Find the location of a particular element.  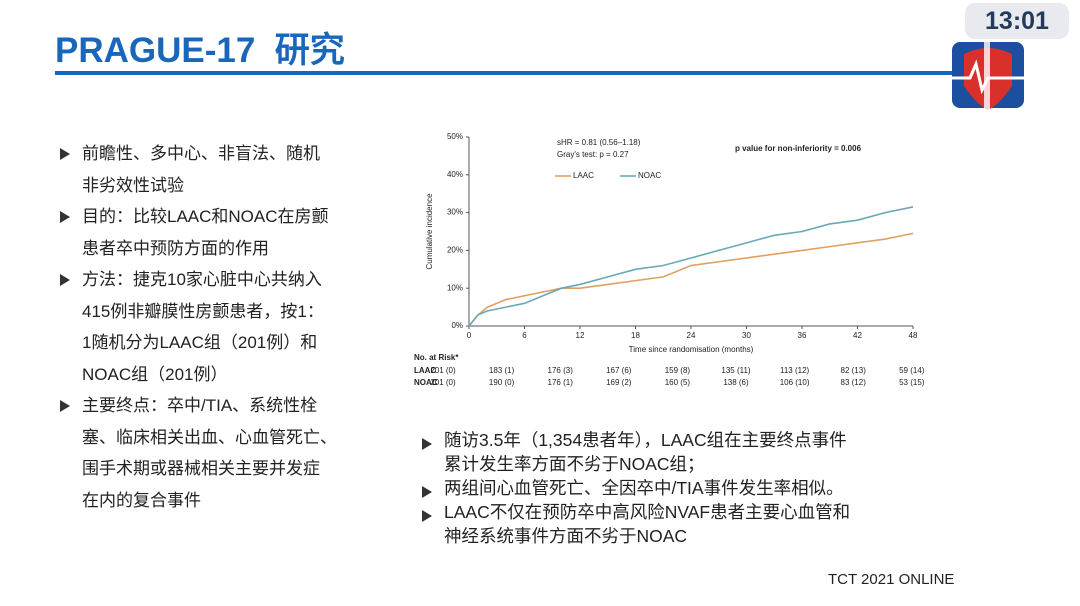

item-line: 围手术期或器械相关主要并发症 is located at coordinates (201, 468).